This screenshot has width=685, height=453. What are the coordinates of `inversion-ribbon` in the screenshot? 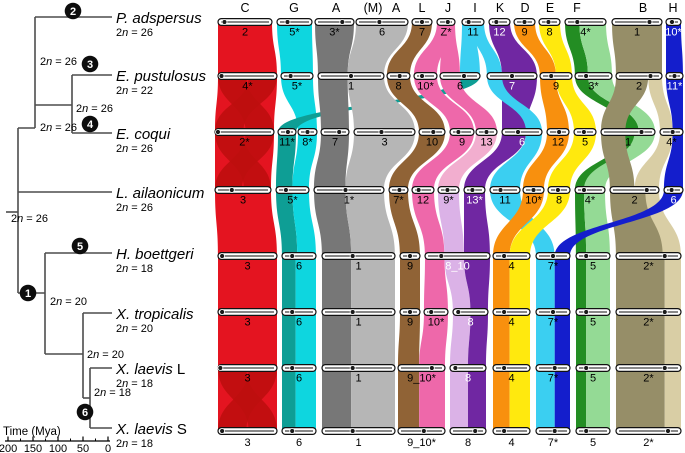 It's located at (247, 399).